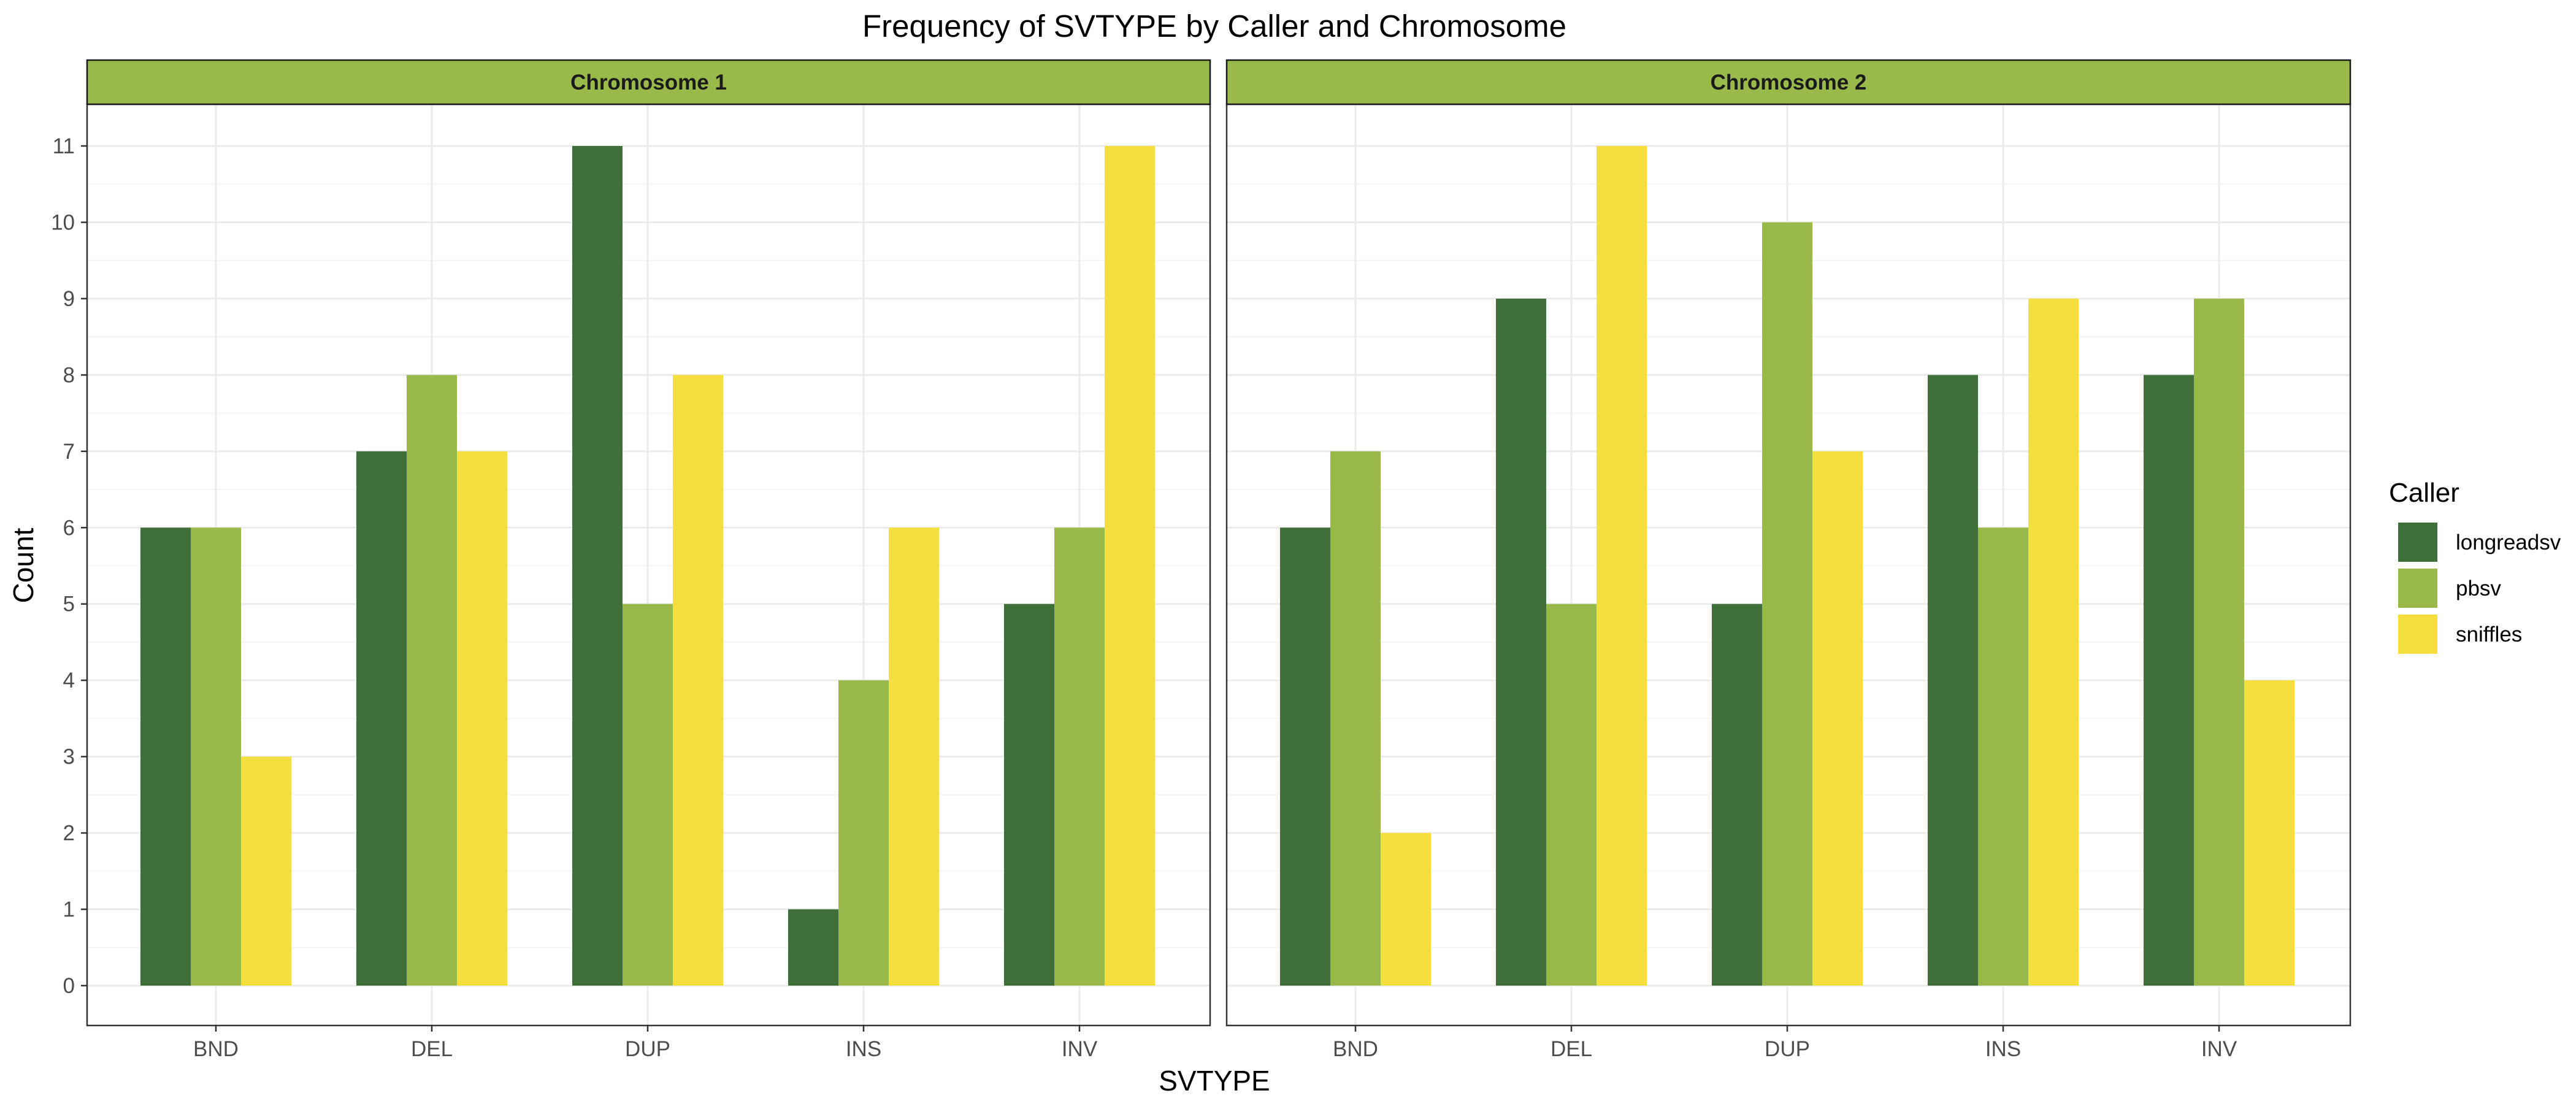 Image resolution: width=2576 pixels, height=1104 pixels. I want to click on y-tick-label: 5, so click(69, 604).